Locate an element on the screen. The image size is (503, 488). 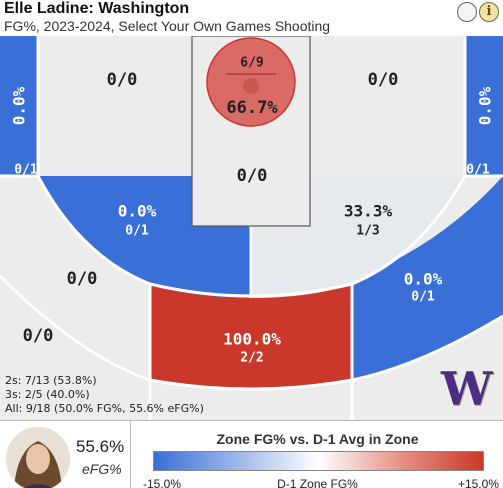
zone-top-of-key-three is located at coordinates (251, 336).